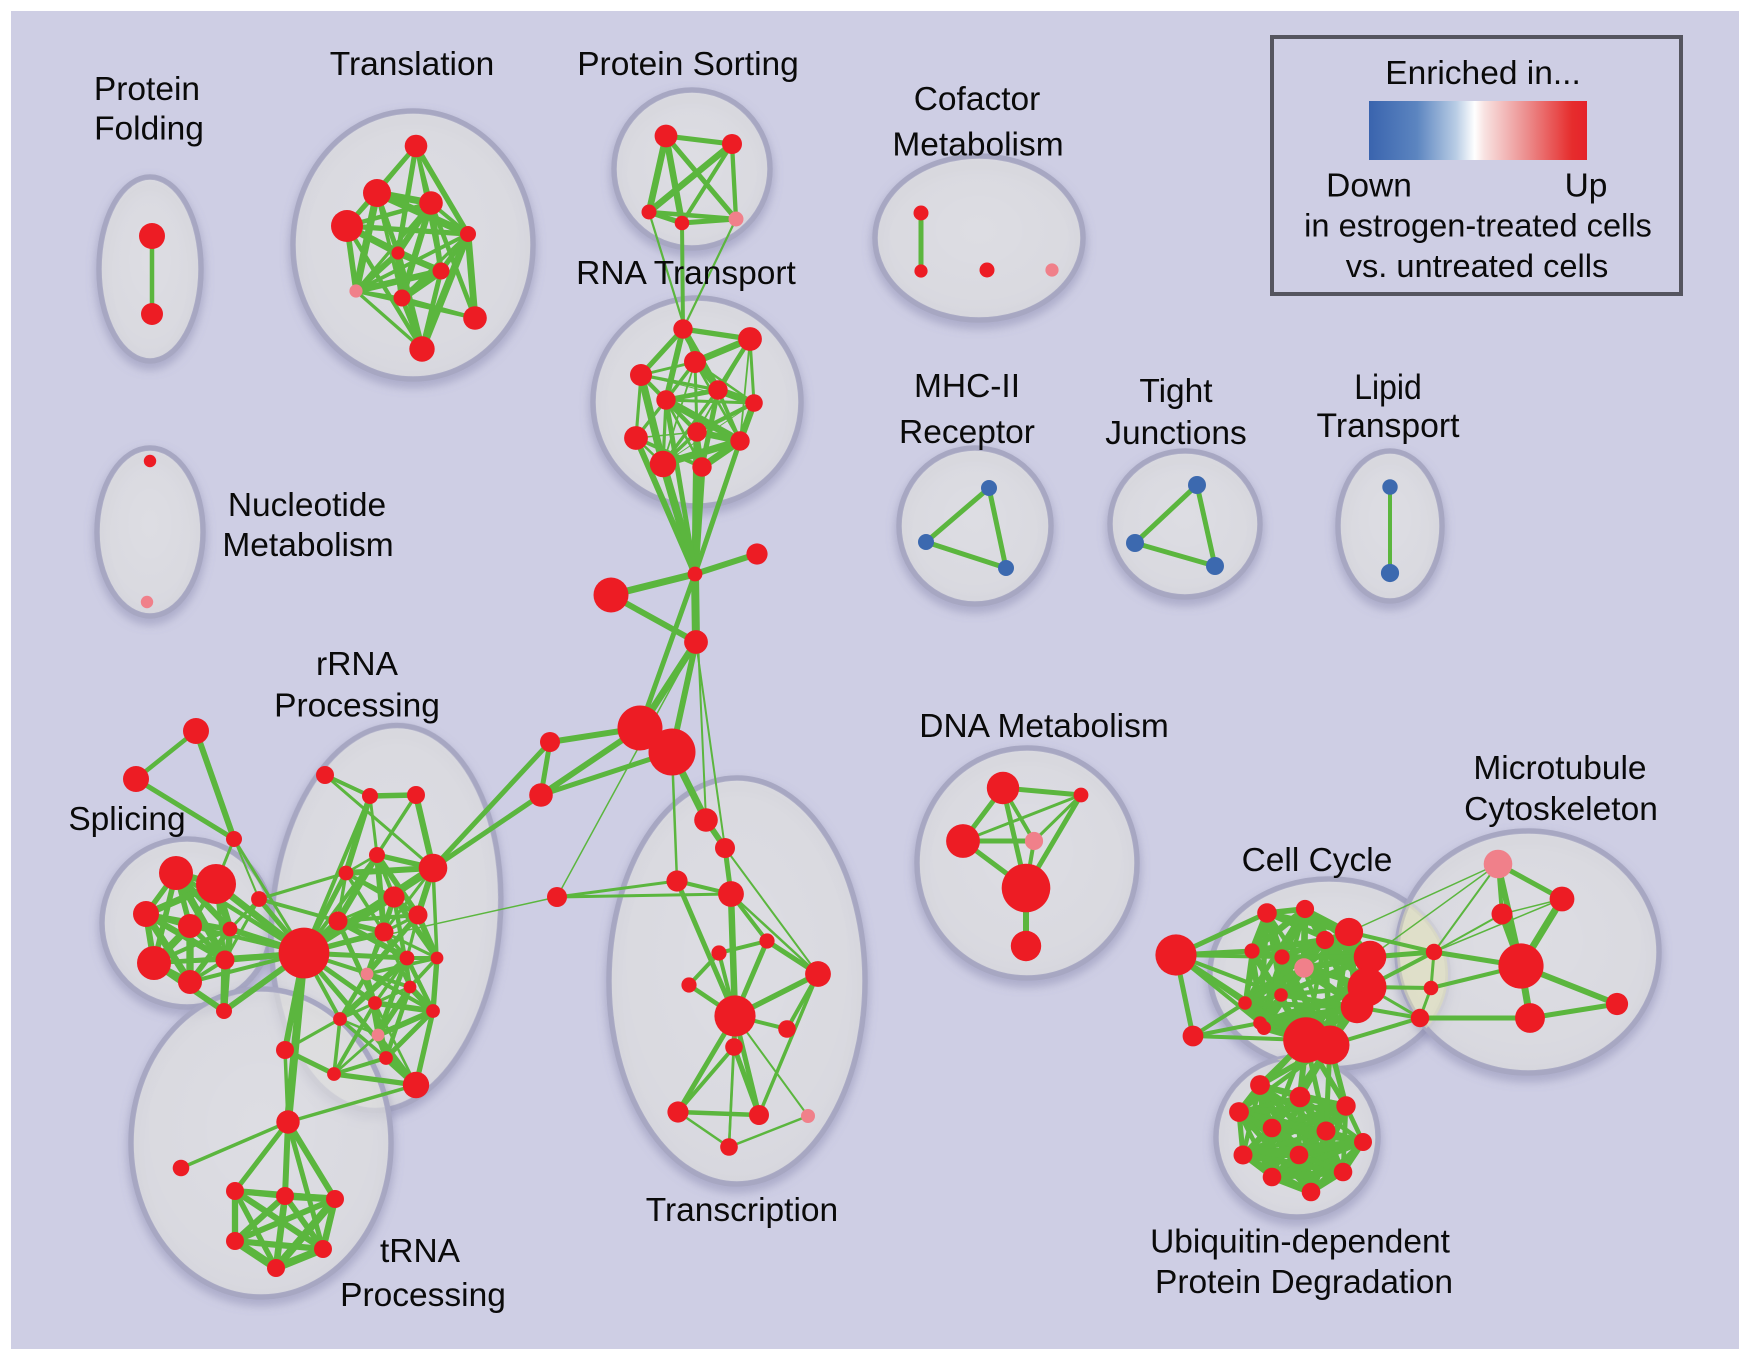 The image size is (1750, 1360). I want to click on svg-text: Junctions, so click(1176, 433).